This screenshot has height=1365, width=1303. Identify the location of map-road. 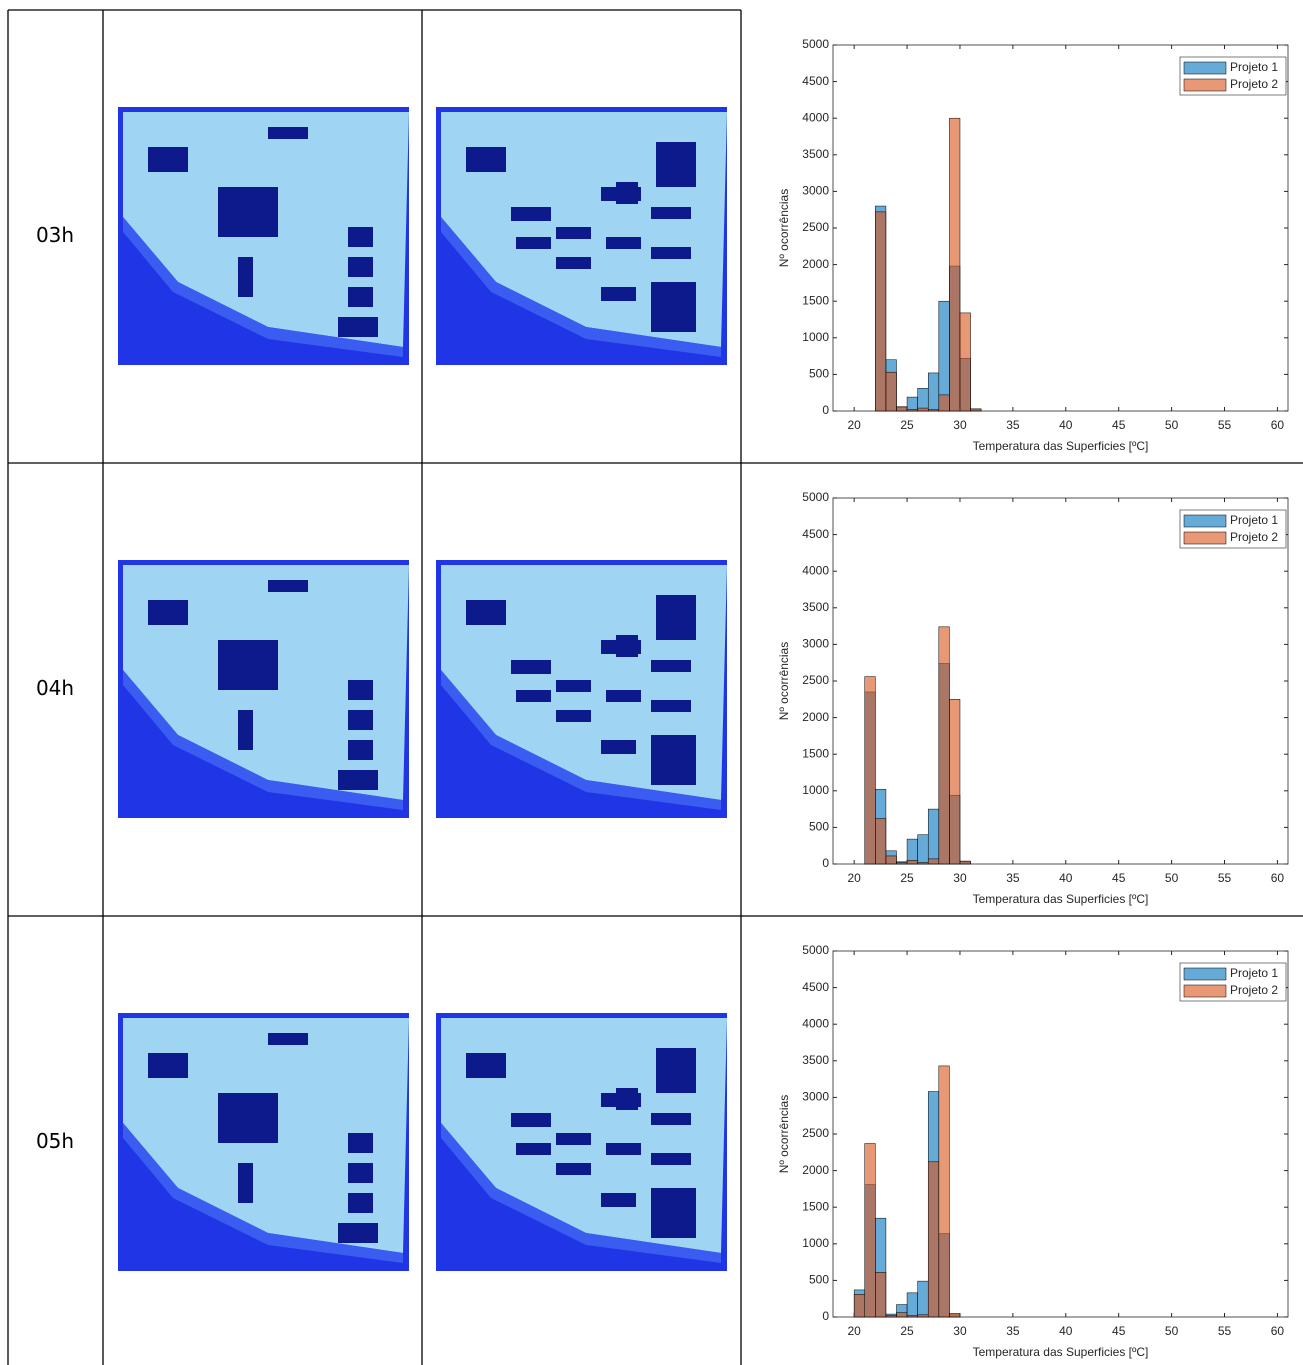
(581, 287).